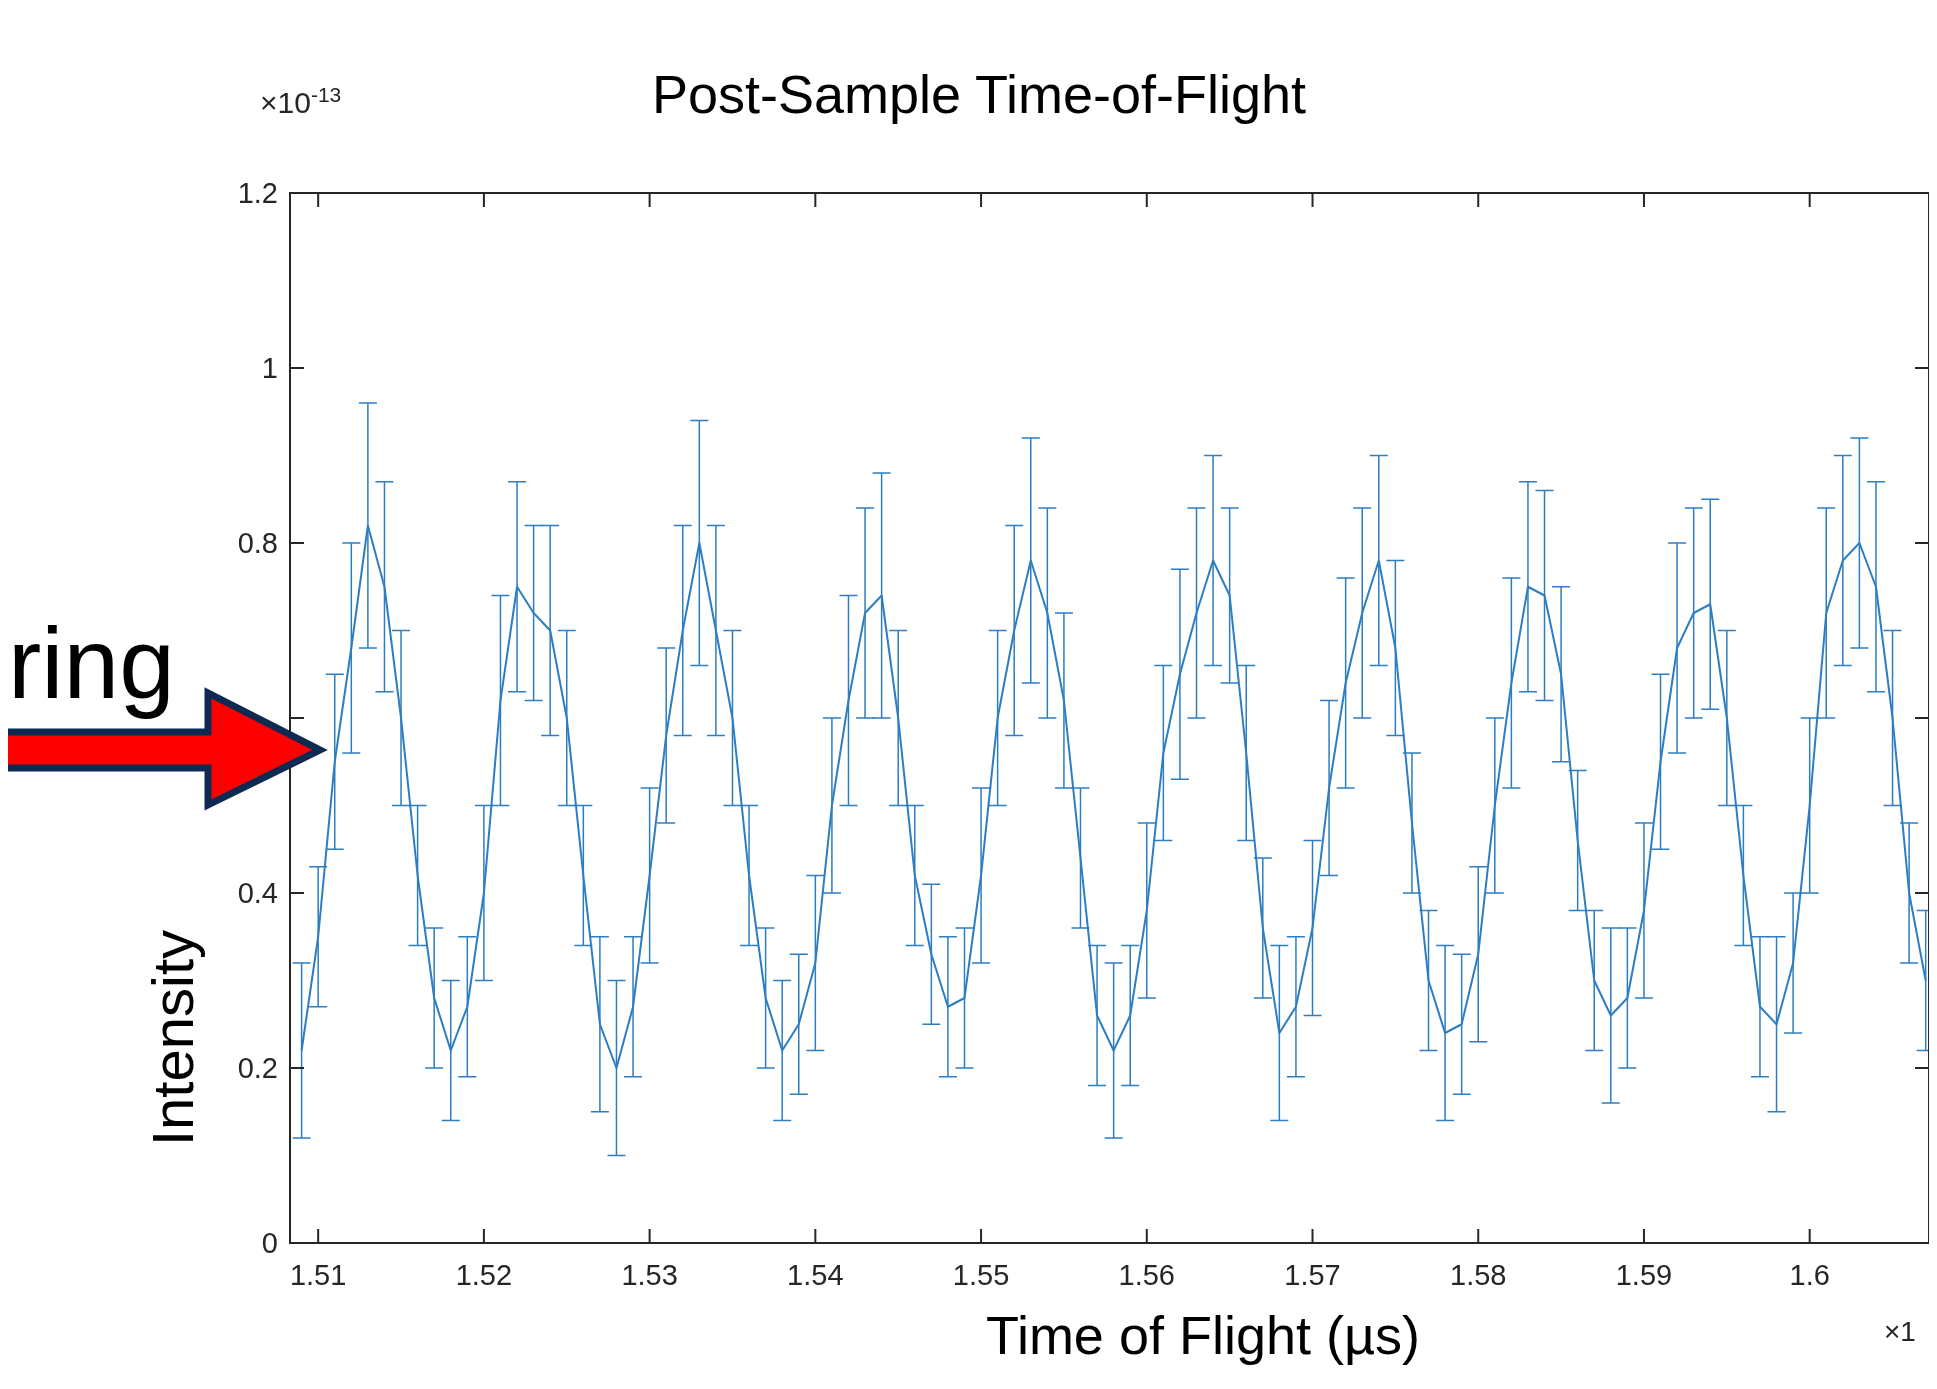 This screenshot has height=1389, width=1937. What do you see at coordinates (269, 368) in the screenshot?
I see `y-tick-label: 1` at bounding box center [269, 368].